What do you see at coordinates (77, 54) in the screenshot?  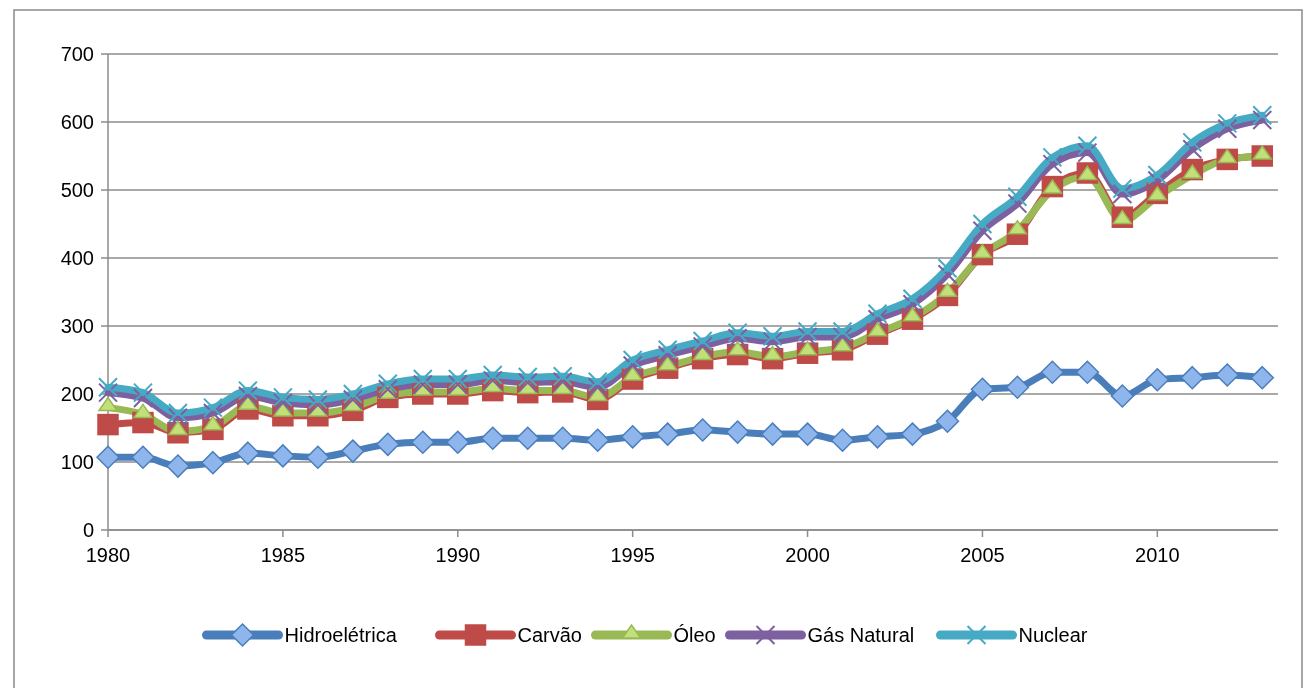 I see `y-tick-label: 700` at bounding box center [77, 54].